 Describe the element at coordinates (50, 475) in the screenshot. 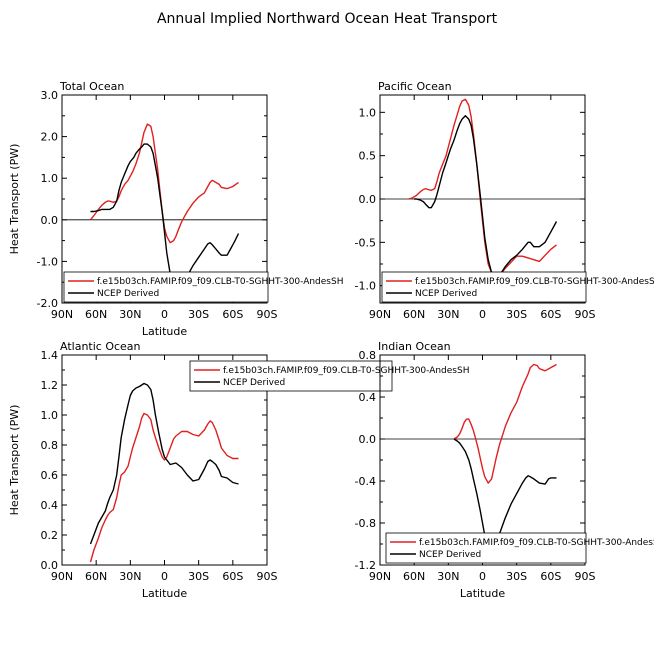

I see `y-tick-label: 0.6` at that location.